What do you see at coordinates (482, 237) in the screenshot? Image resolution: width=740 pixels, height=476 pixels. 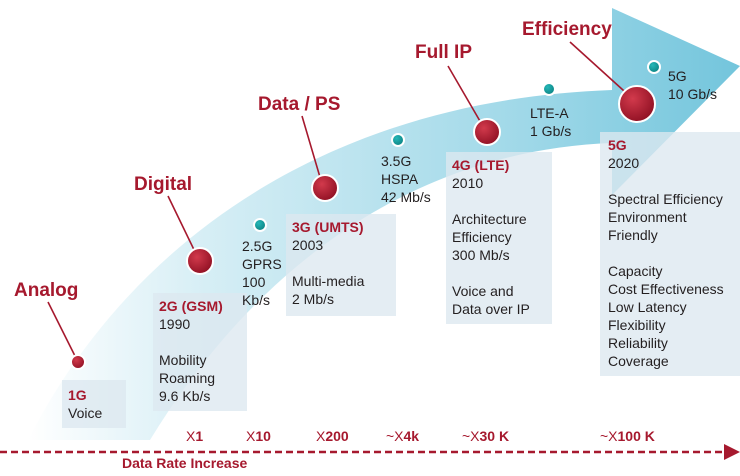 I see `gen-4g-line: Efficiency` at bounding box center [482, 237].